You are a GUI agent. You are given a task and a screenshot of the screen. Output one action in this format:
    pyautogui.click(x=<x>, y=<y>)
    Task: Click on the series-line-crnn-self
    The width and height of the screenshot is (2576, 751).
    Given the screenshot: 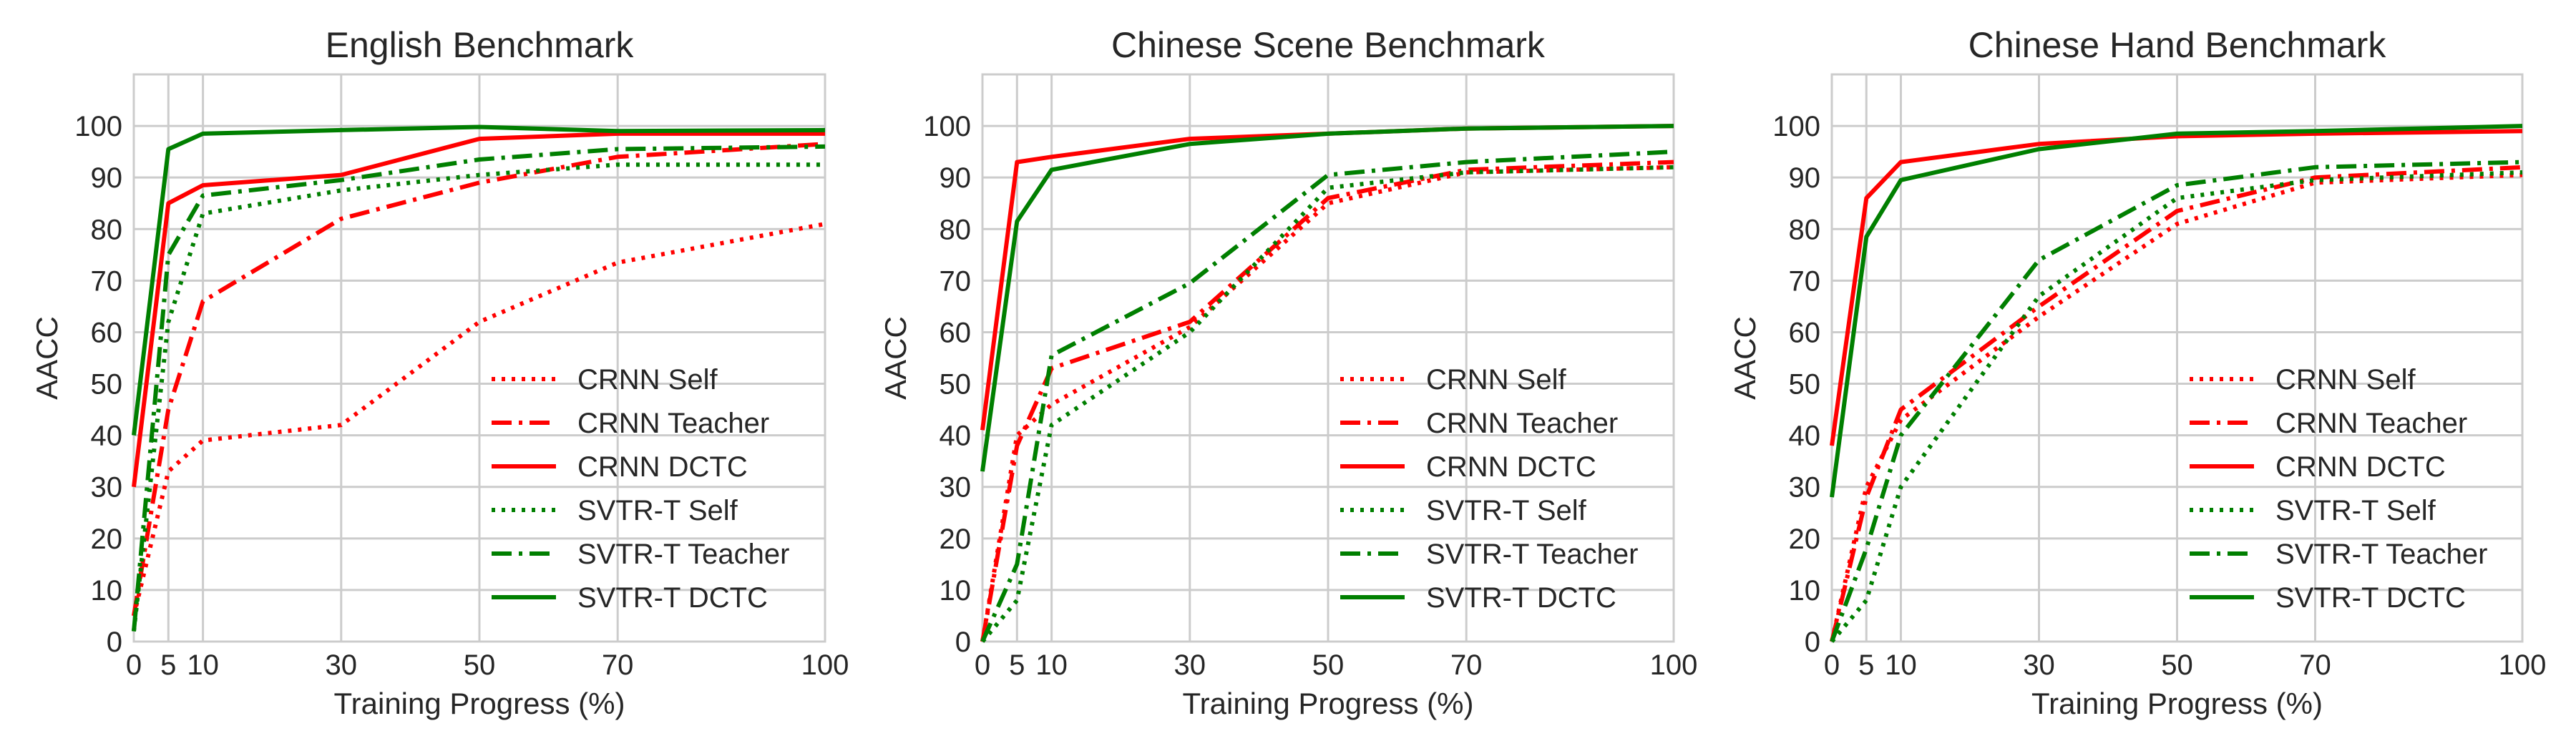 What is the action you would take?
    pyautogui.click(x=479, y=420)
    